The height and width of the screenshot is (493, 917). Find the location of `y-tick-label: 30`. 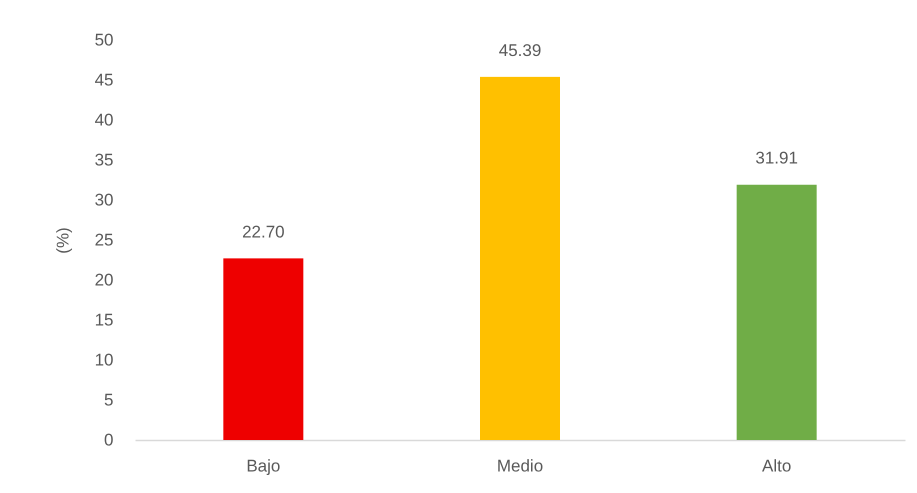

y-tick-label: 30 is located at coordinates (104, 200).